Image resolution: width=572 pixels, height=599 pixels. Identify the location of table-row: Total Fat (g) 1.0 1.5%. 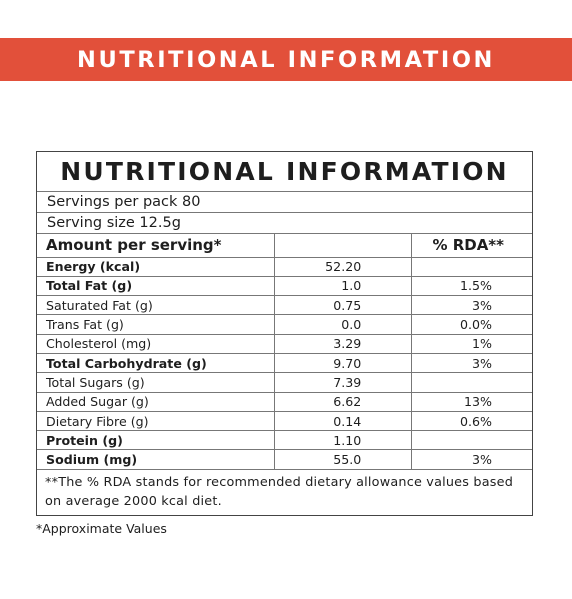
(284, 286).